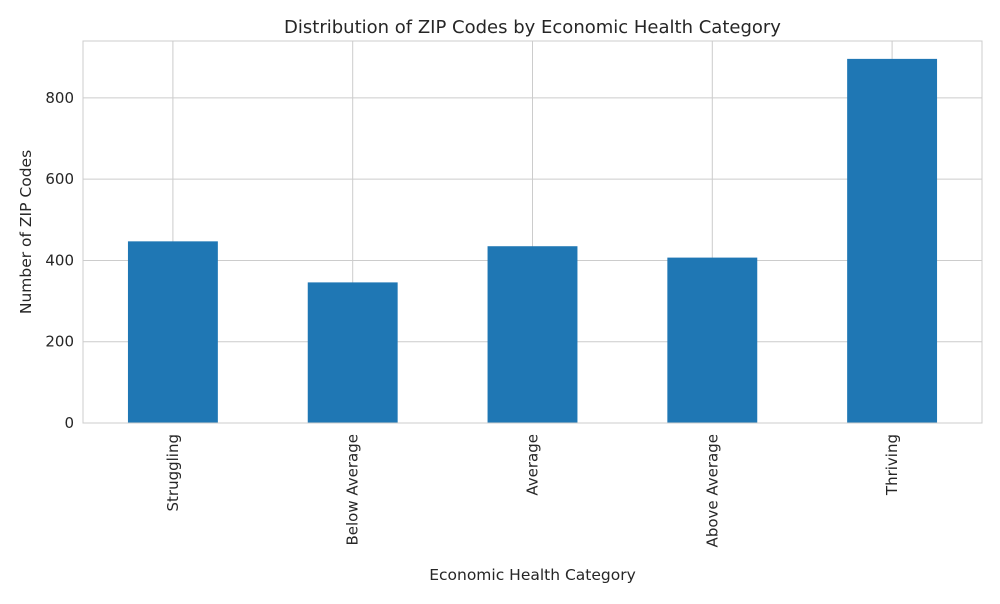 This screenshot has height=604, width=1000. I want to click on bar-average, so click(532, 334).